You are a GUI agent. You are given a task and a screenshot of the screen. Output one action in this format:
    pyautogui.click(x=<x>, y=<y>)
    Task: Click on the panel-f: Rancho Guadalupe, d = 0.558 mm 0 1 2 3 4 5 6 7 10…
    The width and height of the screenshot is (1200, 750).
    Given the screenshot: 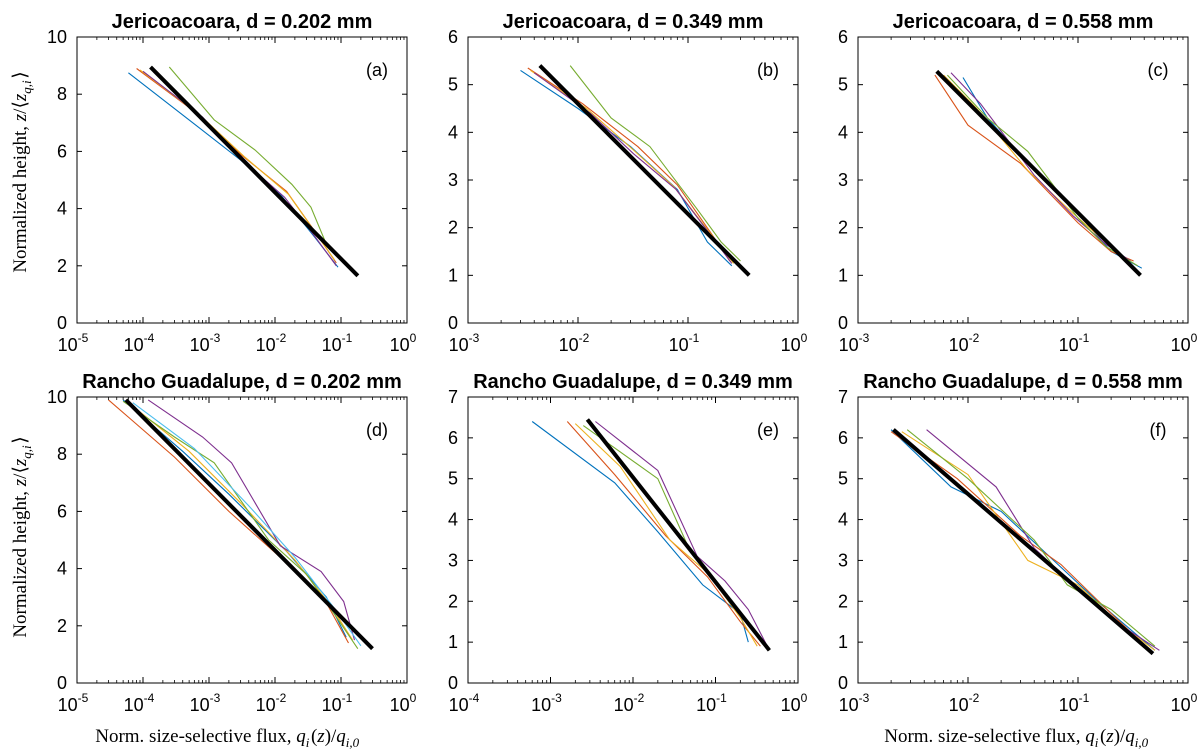 What is the action you would take?
    pyautogui.click(x=1018, y=543)
    